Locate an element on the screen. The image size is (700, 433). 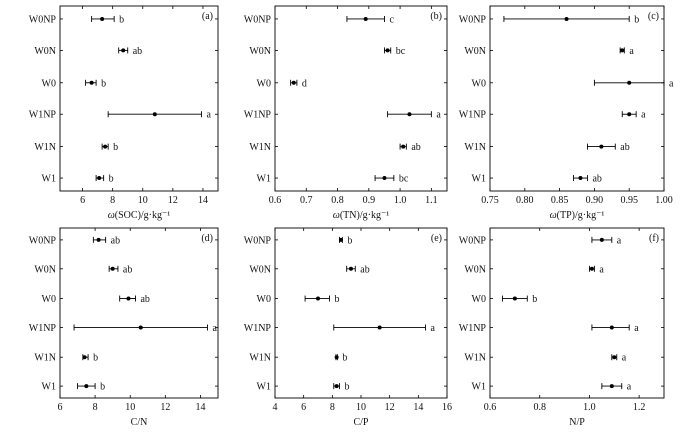
x-tick-label: 0.95 is located at coordinates (629, 200).